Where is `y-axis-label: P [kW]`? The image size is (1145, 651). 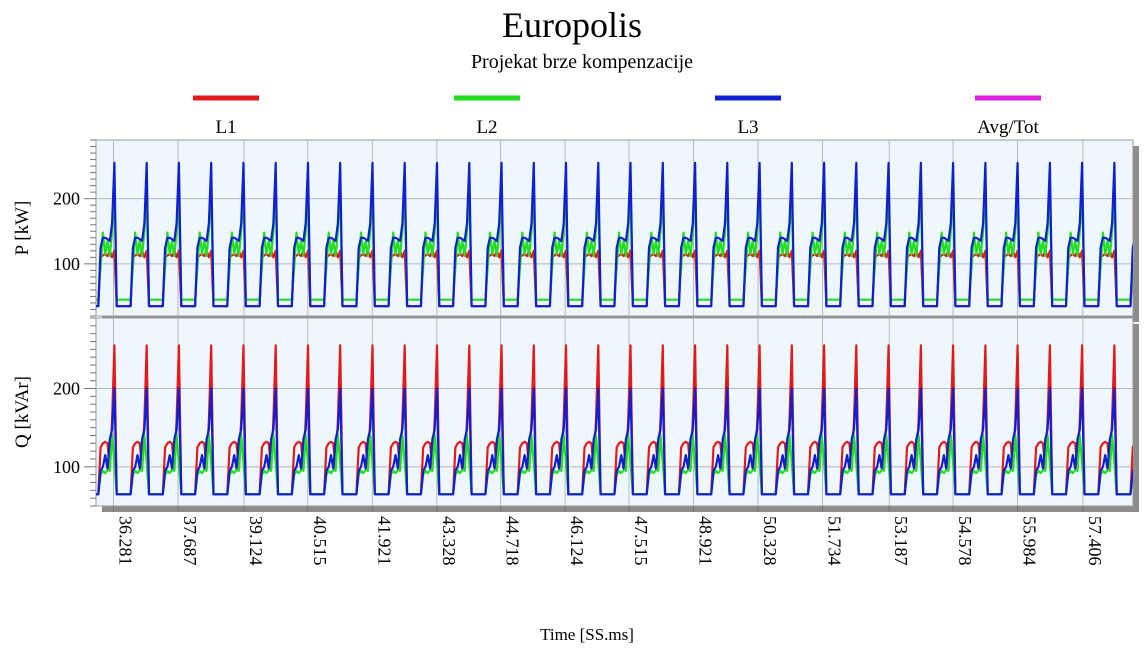 y-axis-label: P [kW] is located at coordinates (22, 228).